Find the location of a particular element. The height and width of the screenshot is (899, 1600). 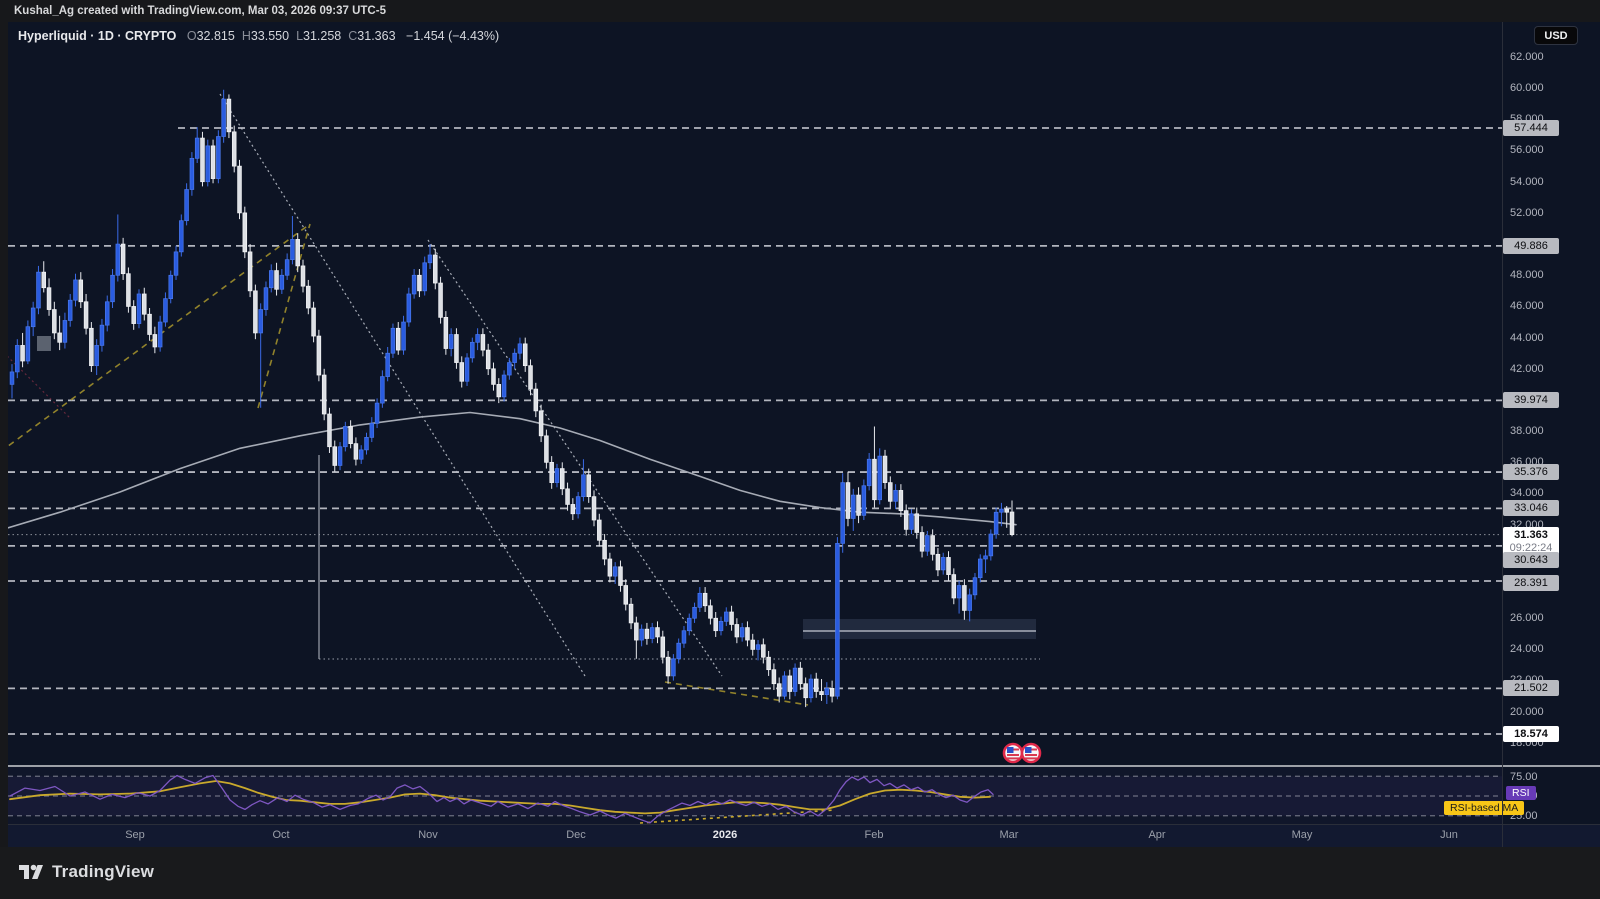

price-tick: 52.000 is located at coordinates (1527, 213).